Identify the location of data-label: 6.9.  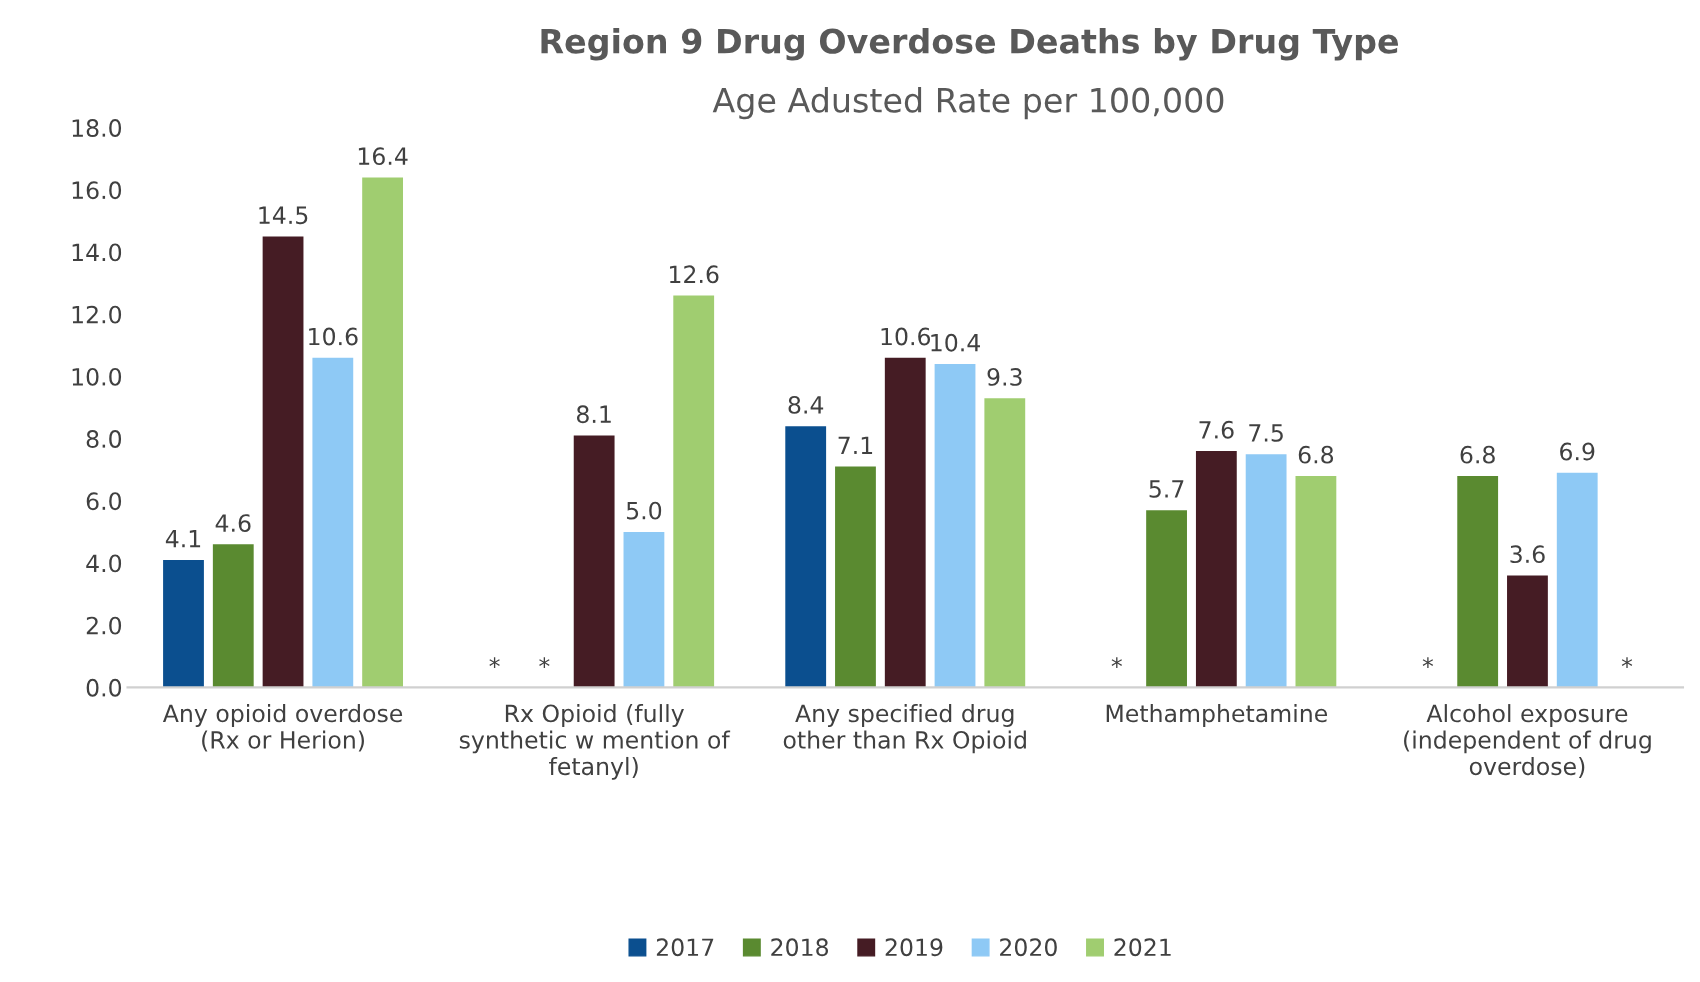
(1577, 451).